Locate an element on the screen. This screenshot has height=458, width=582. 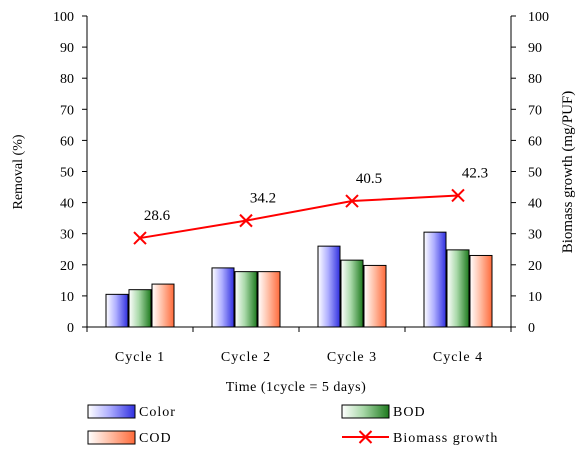
legend-marker-stroke is located at coordinates (365, 437).